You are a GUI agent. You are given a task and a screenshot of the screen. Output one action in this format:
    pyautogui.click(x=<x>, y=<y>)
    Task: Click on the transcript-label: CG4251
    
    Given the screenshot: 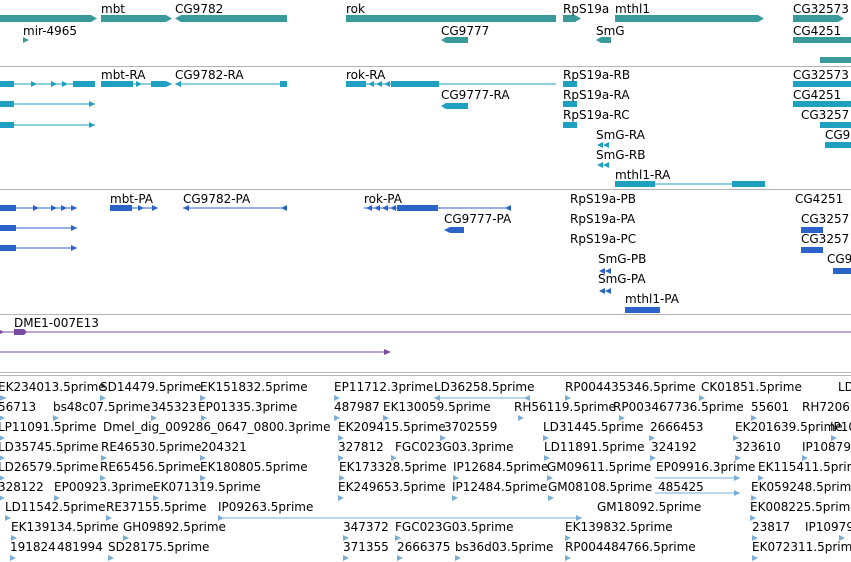 What is the action you would take?
    pyautogui.click(x=817, y=95)
    